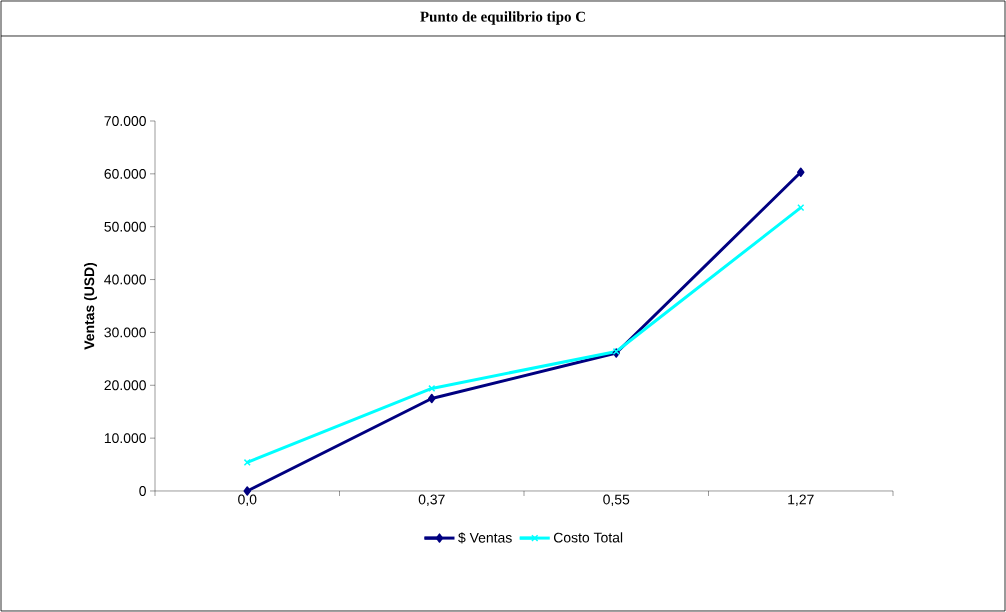 Image resolution: width=1006 pixels, height=612 pixels. Describe the element at coordinates (502, 18) in the screenshot. I see `chart-title: Punto de equilibrio tipo C` at that location.